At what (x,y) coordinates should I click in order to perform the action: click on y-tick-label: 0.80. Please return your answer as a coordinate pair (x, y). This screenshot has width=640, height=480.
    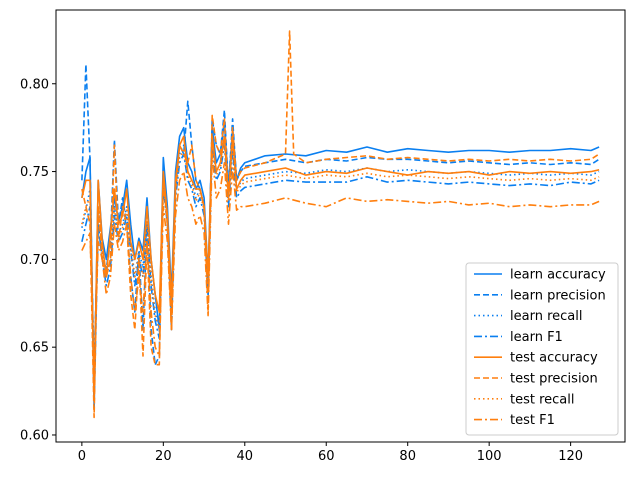
    Looking at the image, I should click on (34, 84).